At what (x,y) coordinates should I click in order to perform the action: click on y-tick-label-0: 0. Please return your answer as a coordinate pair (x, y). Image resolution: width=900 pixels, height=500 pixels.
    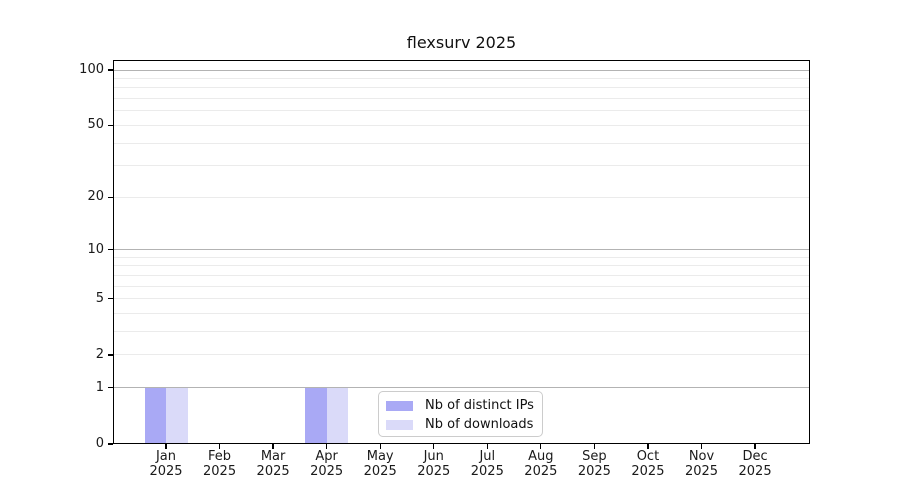
    Looking at the image, I should click on (99, 443).